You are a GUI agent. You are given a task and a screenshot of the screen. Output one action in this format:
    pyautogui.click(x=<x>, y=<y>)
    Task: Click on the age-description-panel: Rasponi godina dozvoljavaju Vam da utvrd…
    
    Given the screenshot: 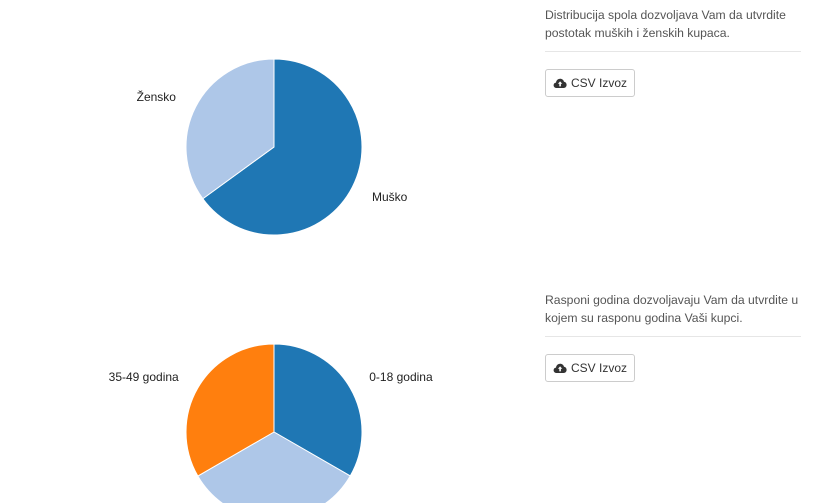 What is the action you would take?
    pyautogui.click(x=673, y=336)
    